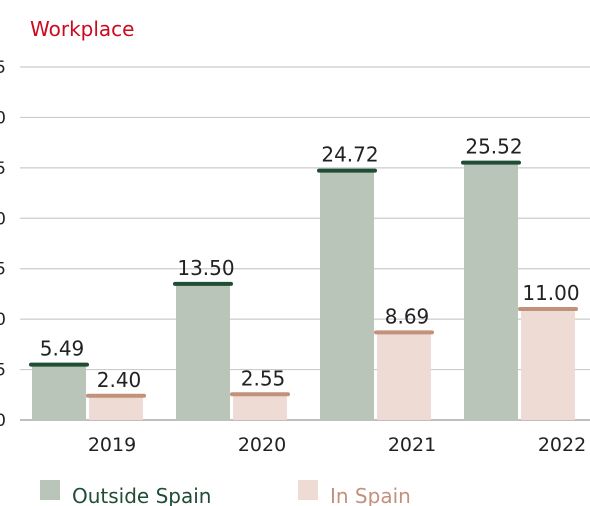 This screenshot has width=590, height=506. Describe the element at coordinates (3, 118) in the screenshot. I see `y-tick-label: 30` at that location.